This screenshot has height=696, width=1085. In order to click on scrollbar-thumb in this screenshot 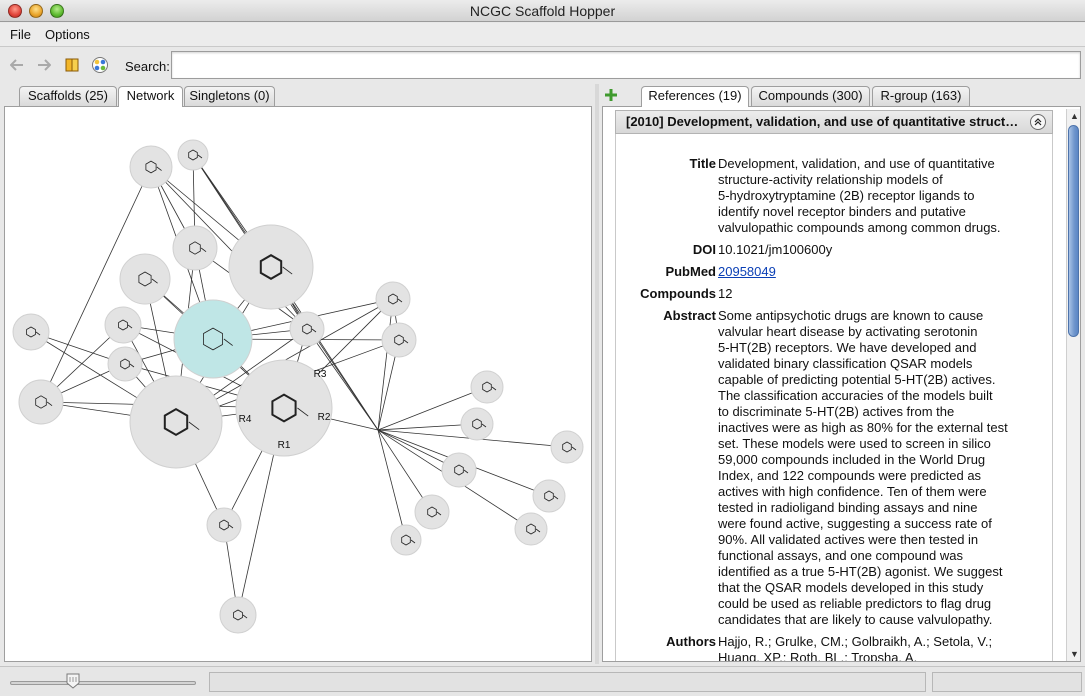, I will do `click(1073, 231)`.